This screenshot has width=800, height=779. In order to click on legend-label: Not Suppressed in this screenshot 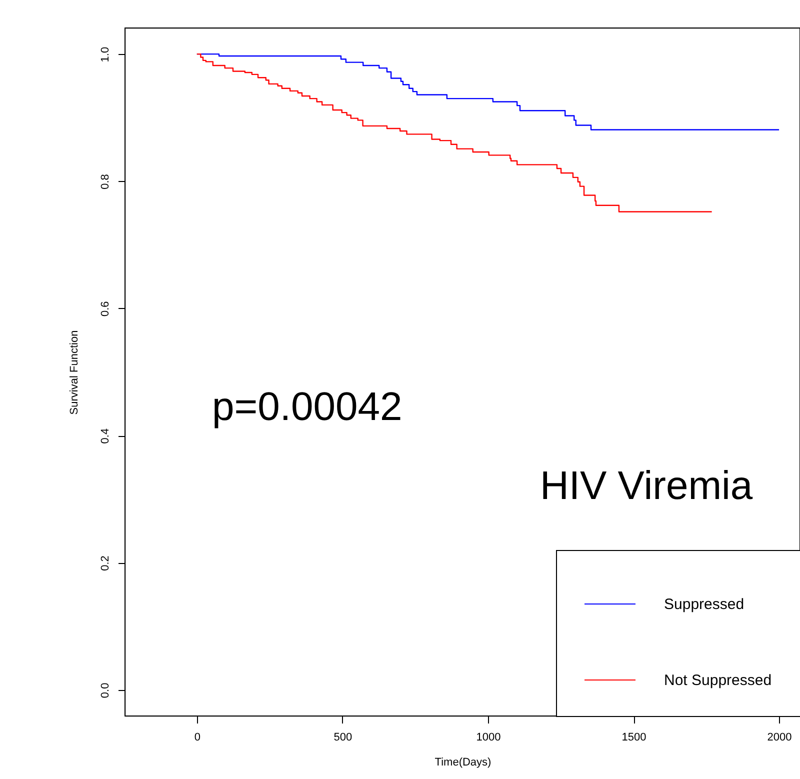, I will do `click(718, 680)`.